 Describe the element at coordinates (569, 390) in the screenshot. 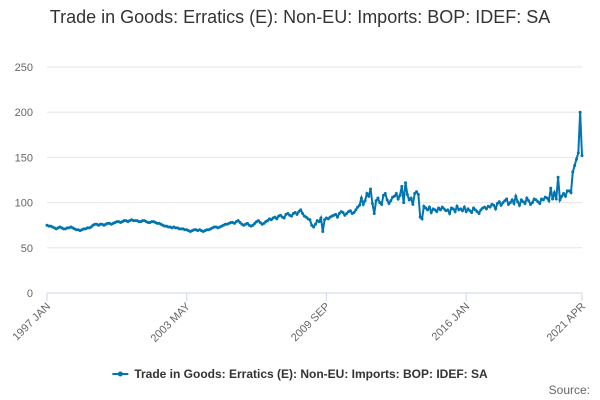

I see `source-label: Source:` at that location.